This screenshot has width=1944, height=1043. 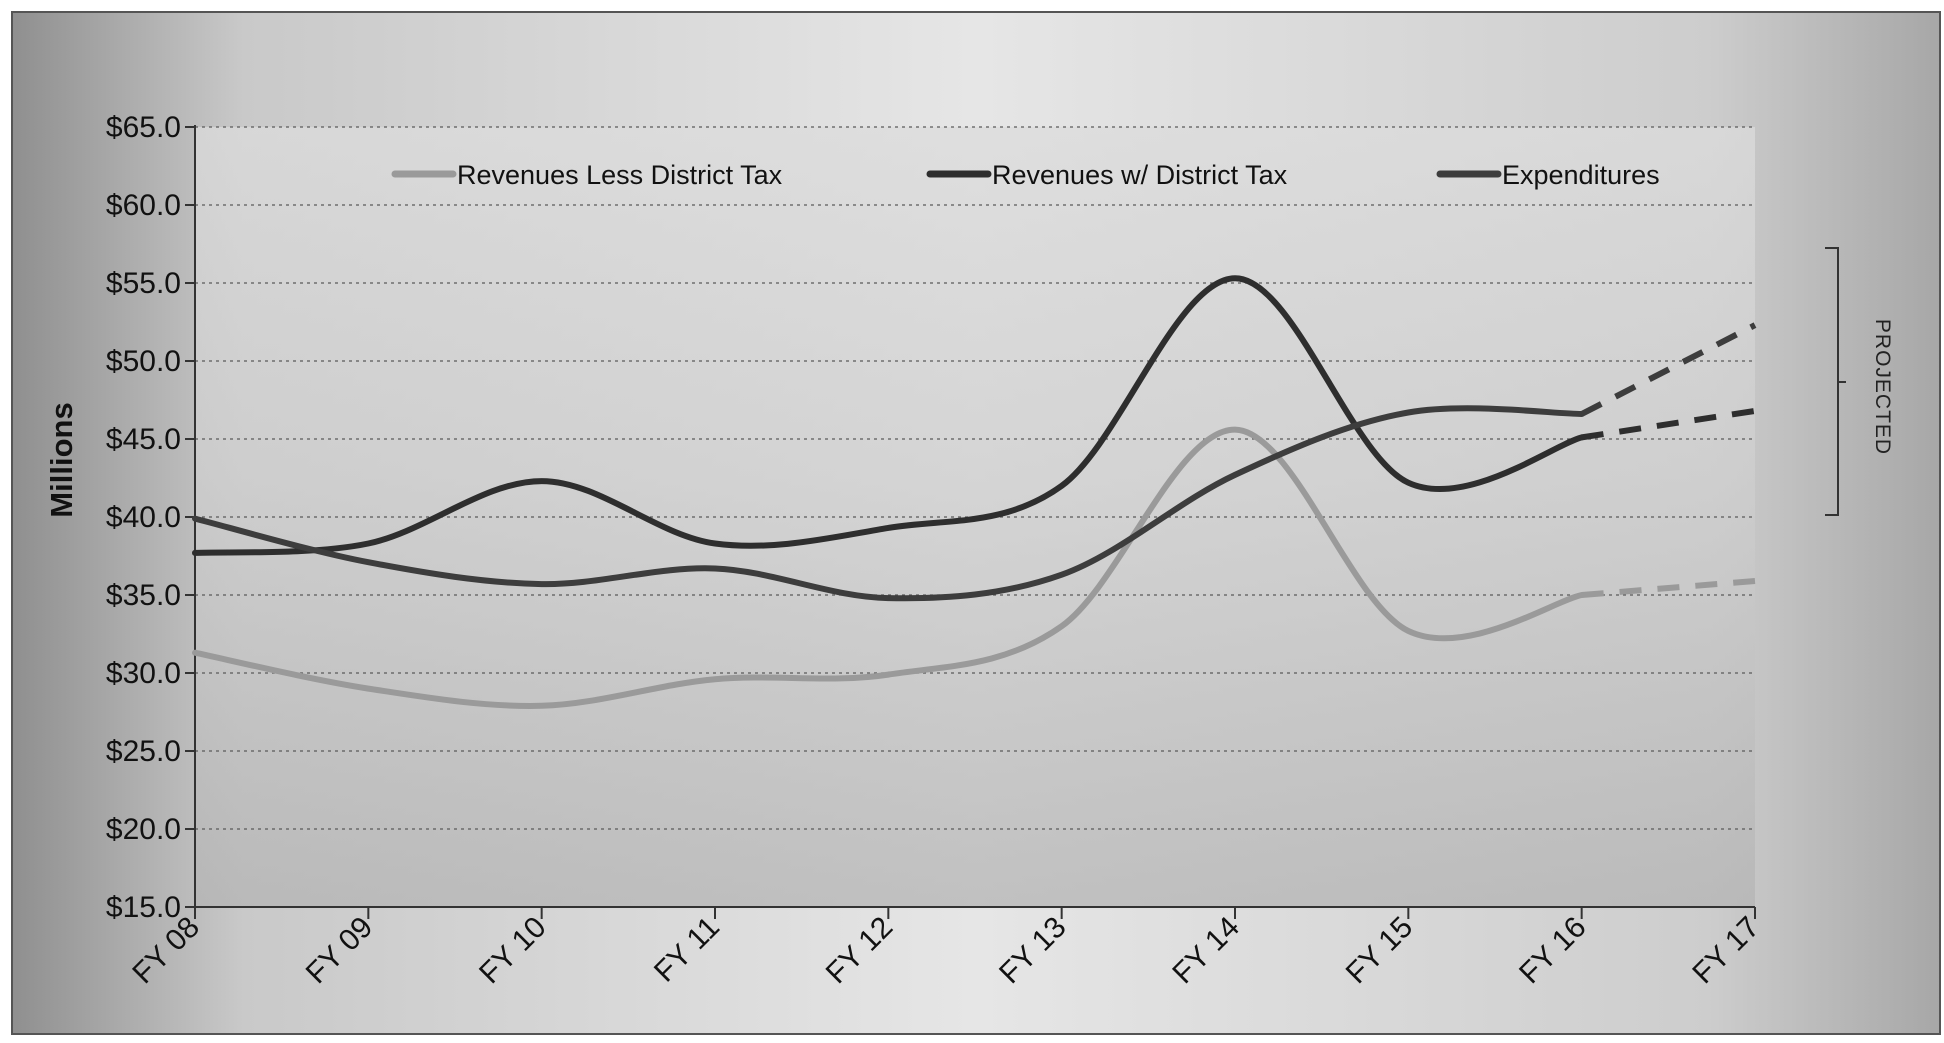 What do you see at coordinates (61, 459) in the screenshot?
I see `y-axis-label: Millions` at bounding box center [61, 459].